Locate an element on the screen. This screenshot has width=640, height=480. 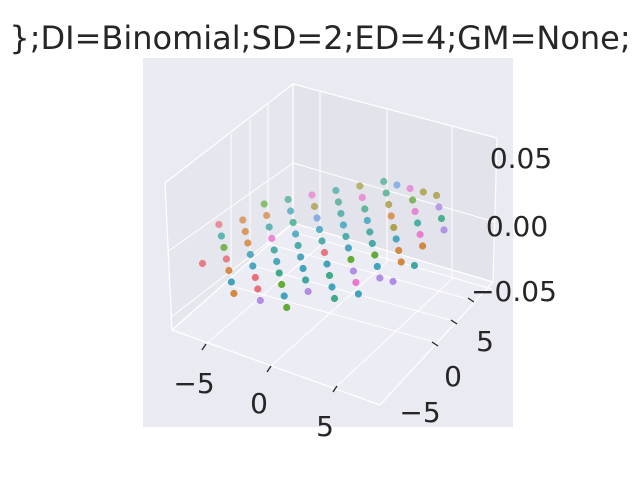
z-tick-label: −0.05 is located at coordinates (514, 291).